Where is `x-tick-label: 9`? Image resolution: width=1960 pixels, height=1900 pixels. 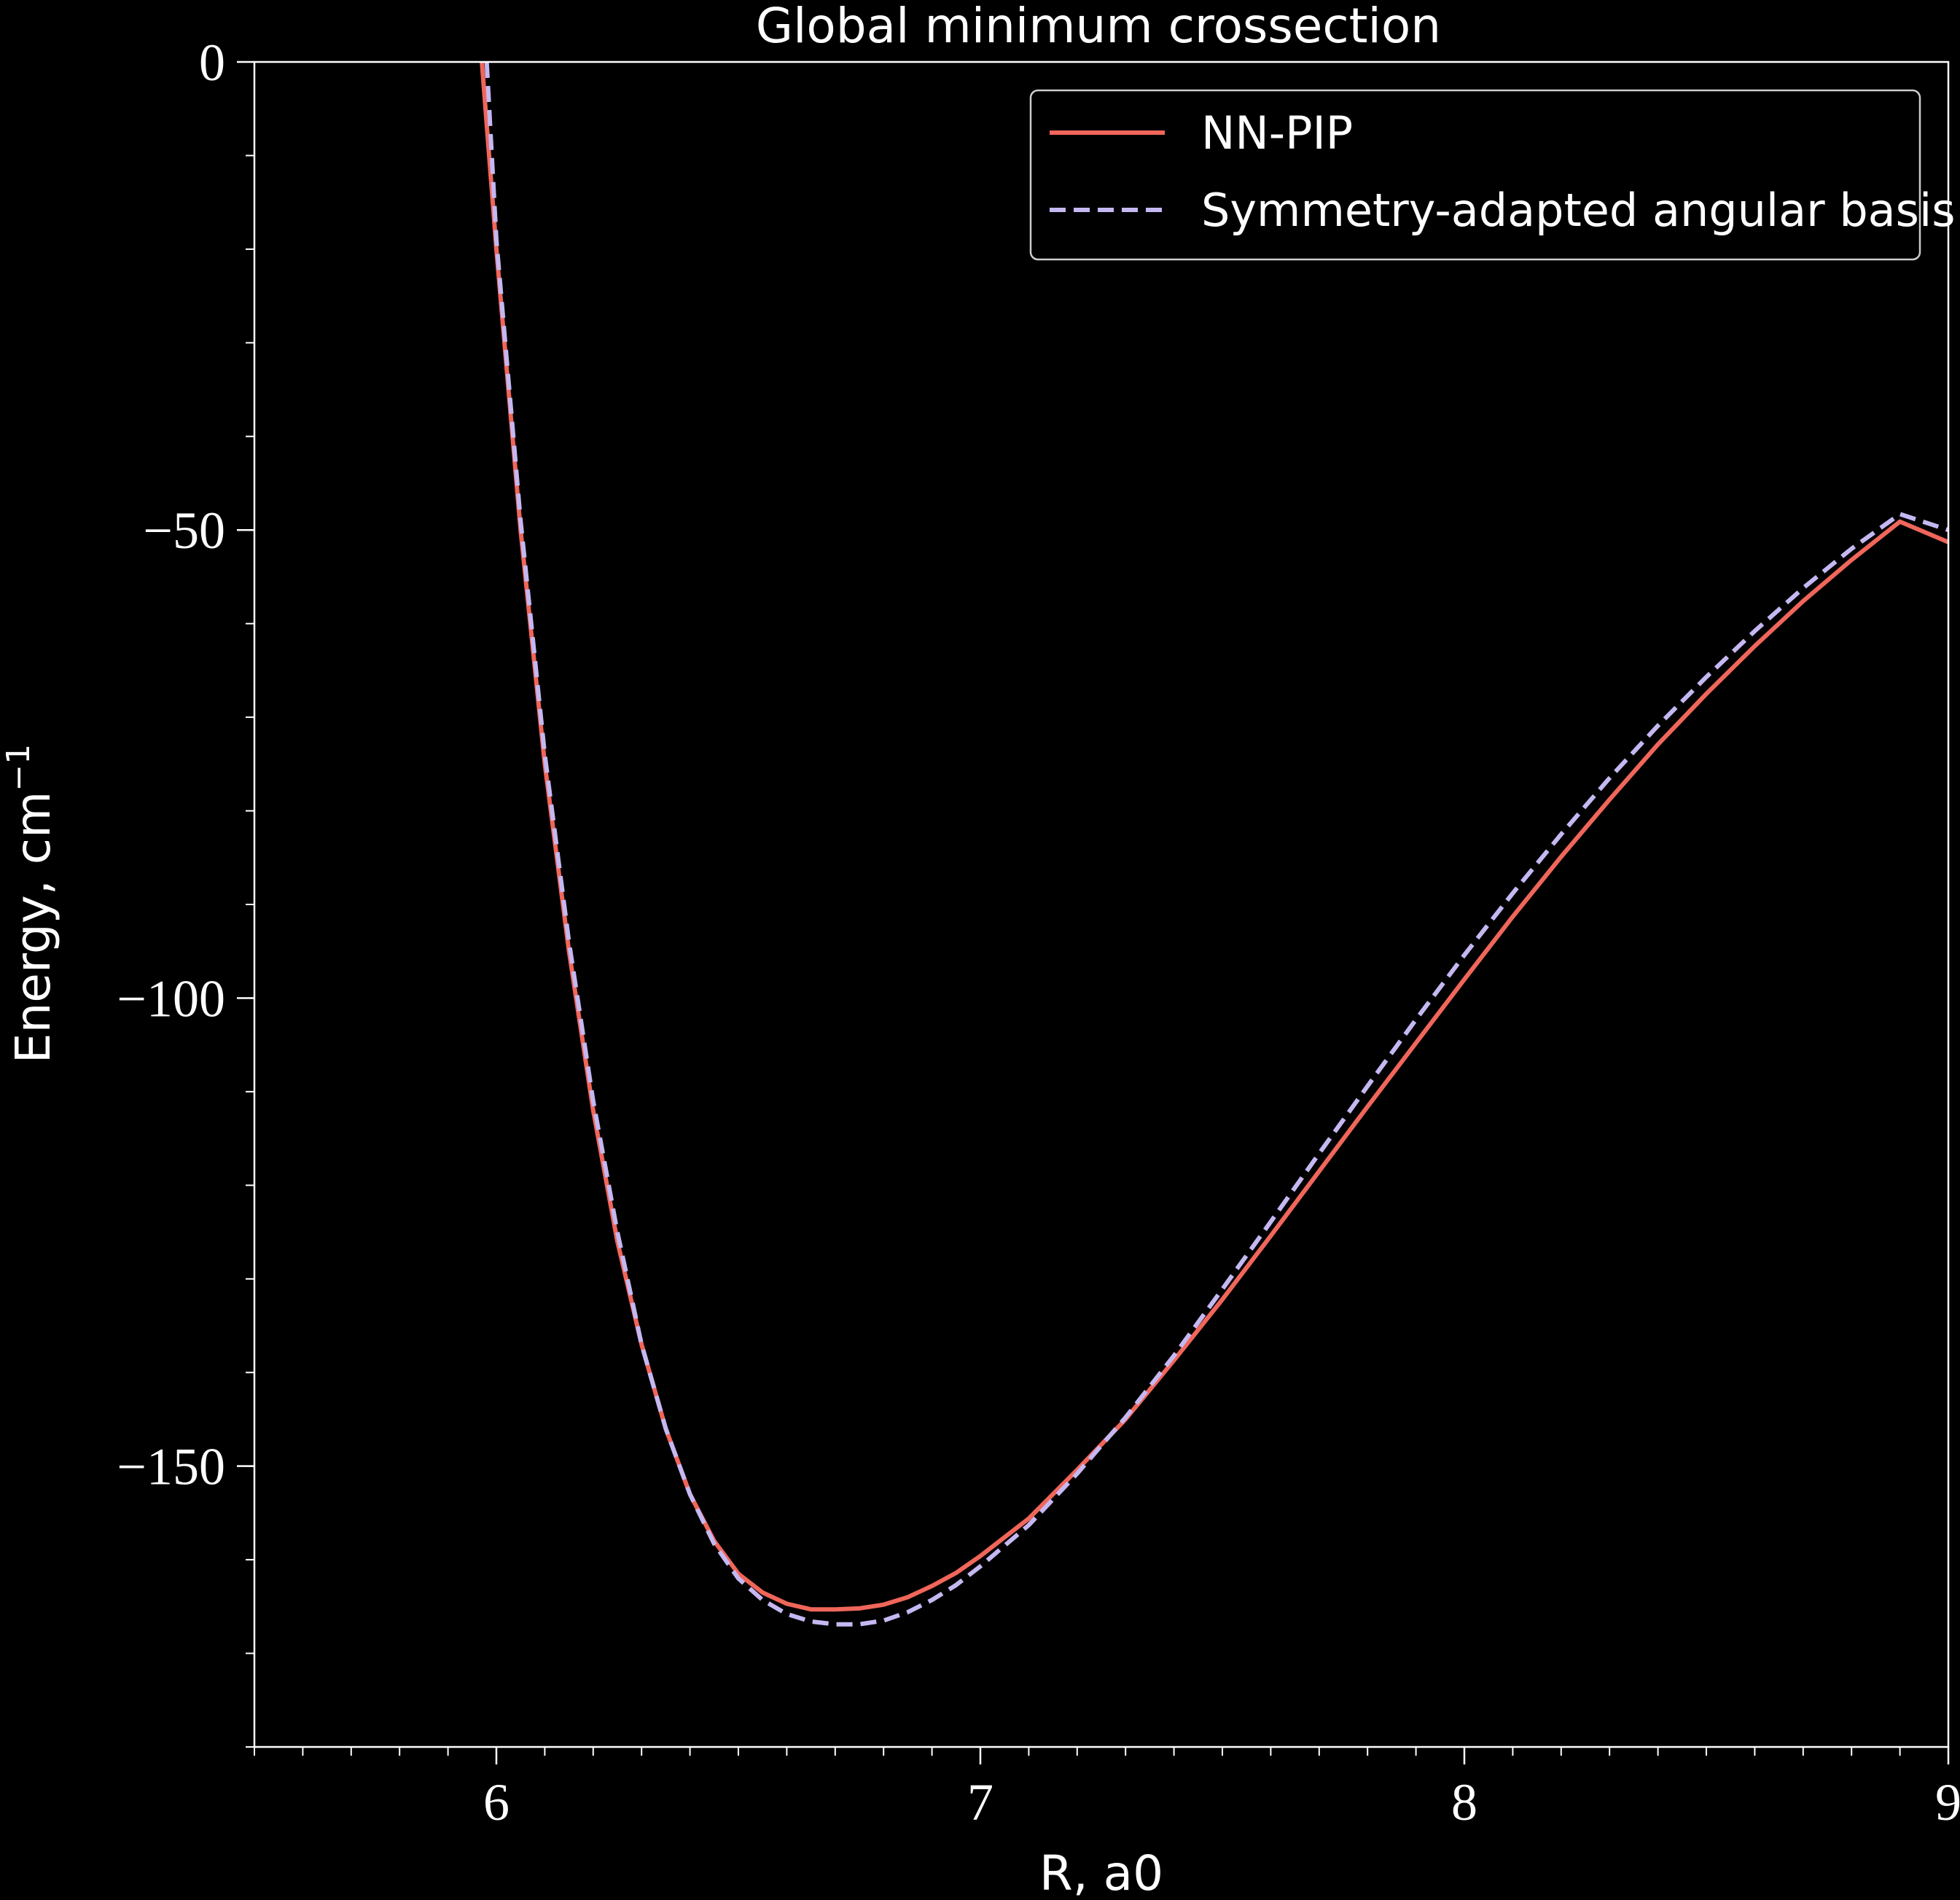 x-tick-label: 9 is located at coordinates (1947, 1802).